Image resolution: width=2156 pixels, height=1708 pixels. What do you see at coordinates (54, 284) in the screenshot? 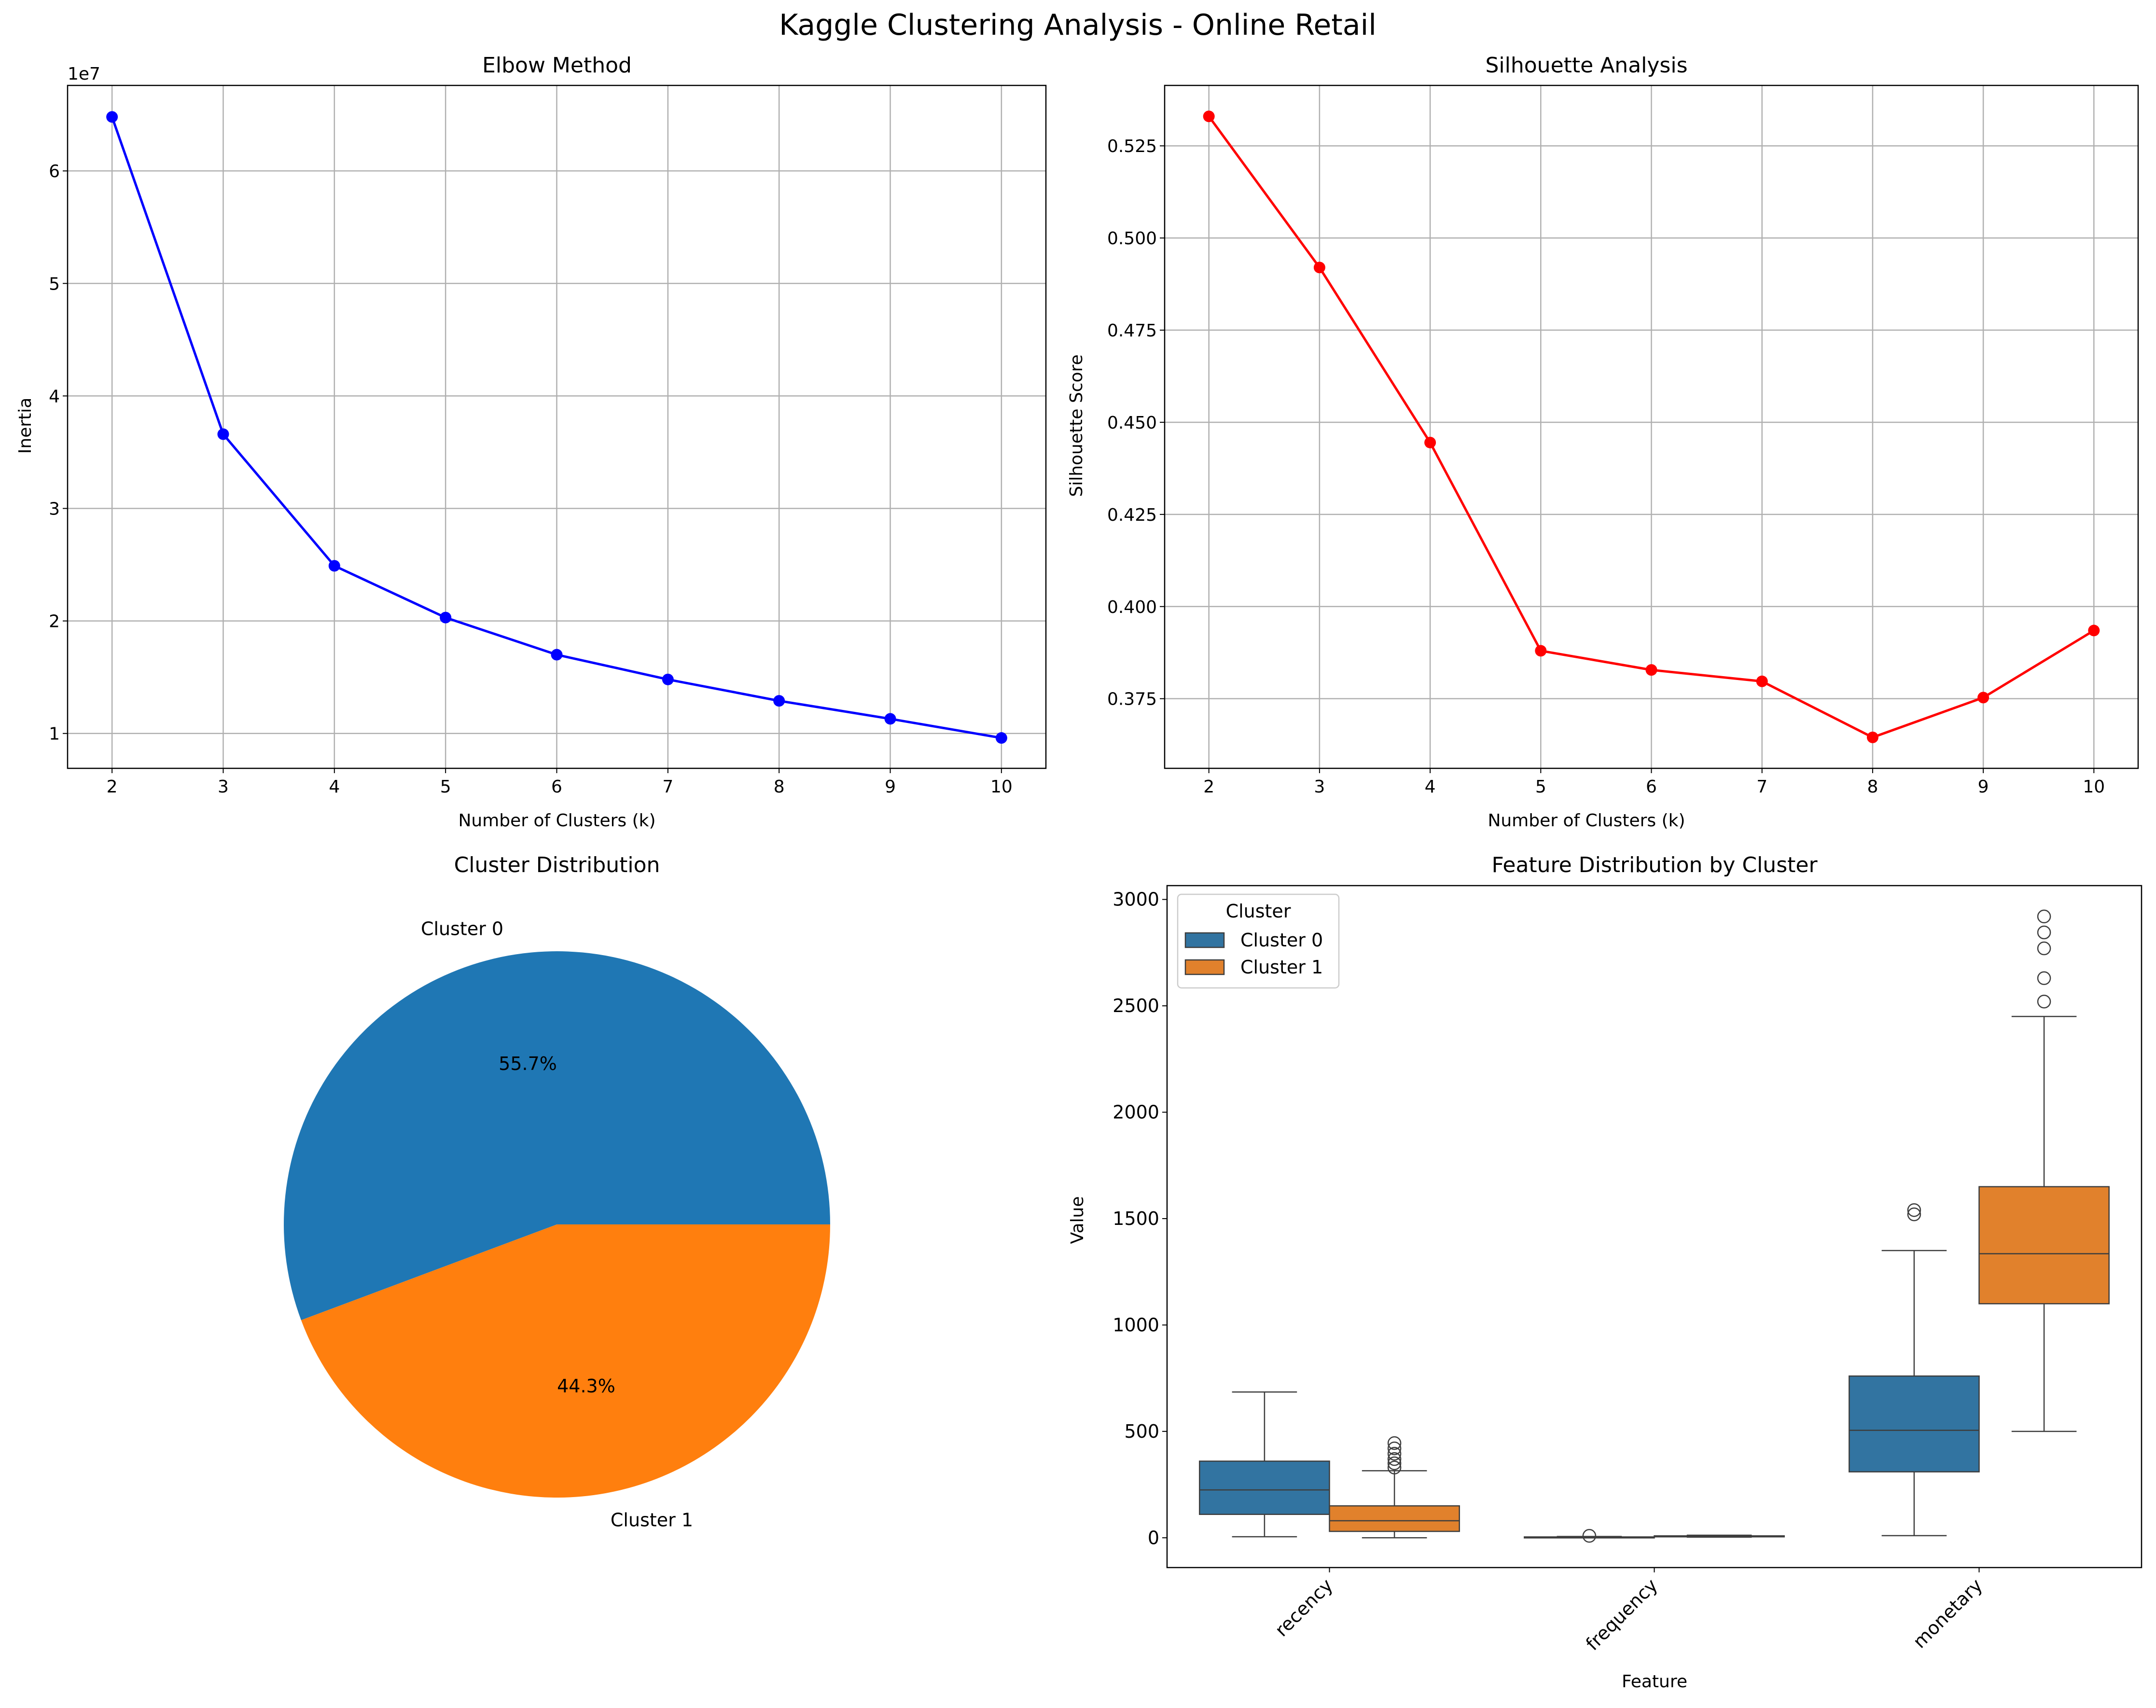
I see `elbow-ytick-label: 5` at bounding box center [54, 284].